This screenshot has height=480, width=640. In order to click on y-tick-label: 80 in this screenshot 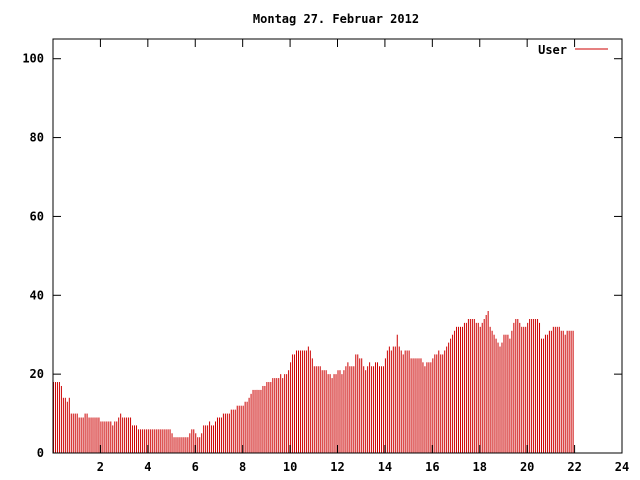, I will do `click(37, 138)`.